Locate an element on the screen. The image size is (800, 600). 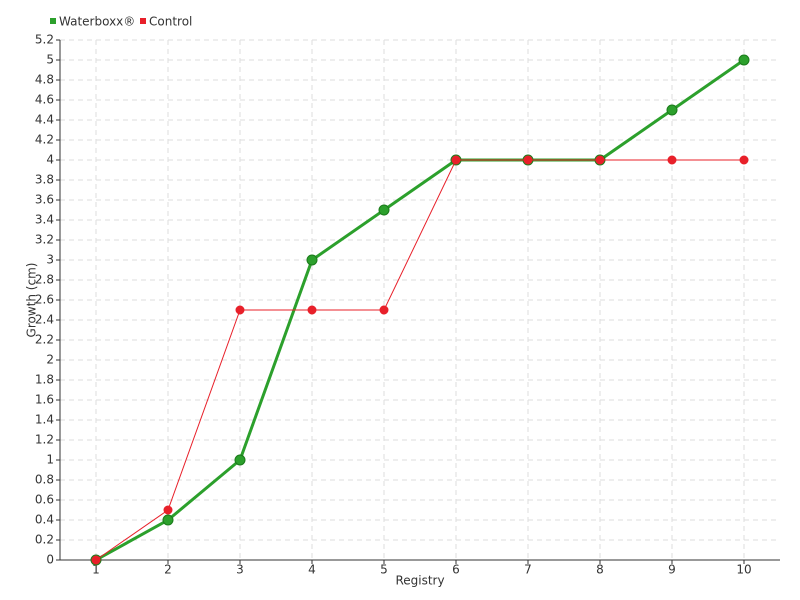
y-tick-label: 3.8 is located at coordinates (44, 180).